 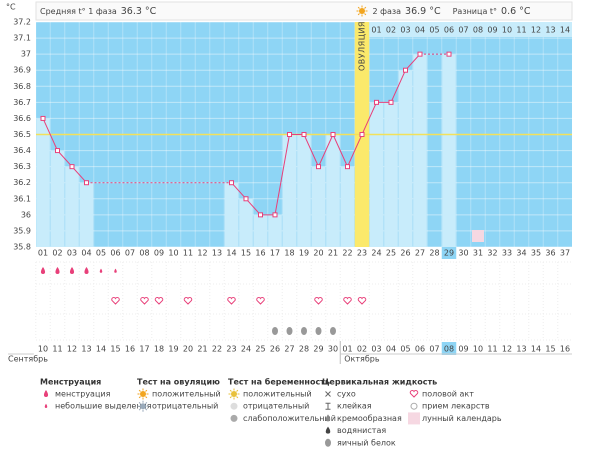 I want to click on day-number: 36, so click(x=550, y=253).